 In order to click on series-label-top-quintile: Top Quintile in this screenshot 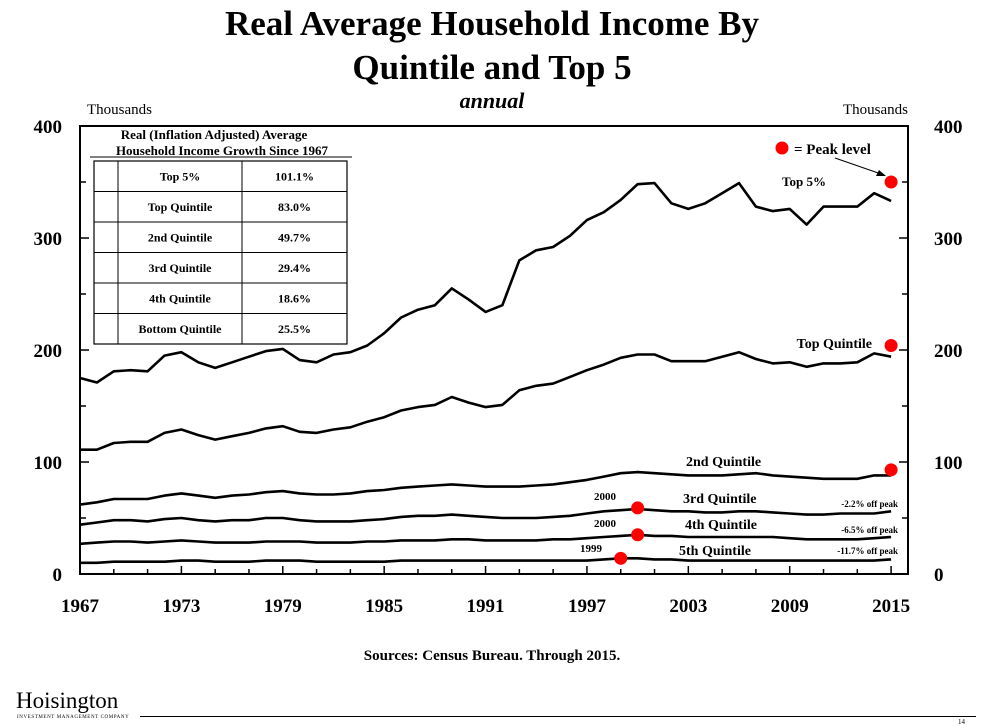, I will do `click(834, 344)`.